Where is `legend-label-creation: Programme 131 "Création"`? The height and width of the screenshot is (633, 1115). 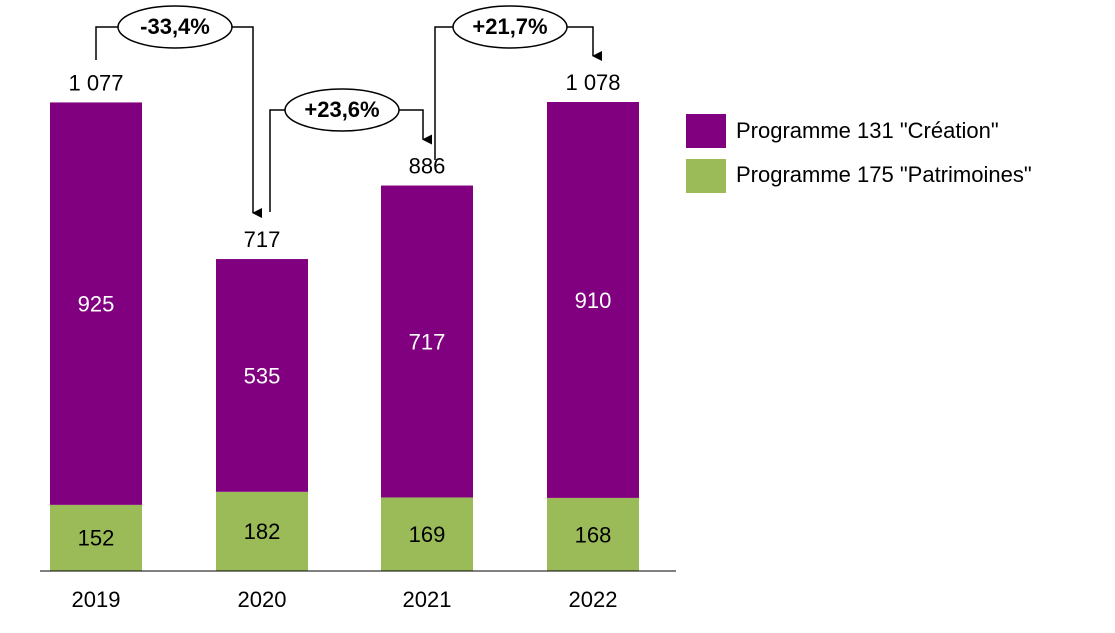
legend-label-creation: Programme 131 "Création" is located at coordinates (867, 130).